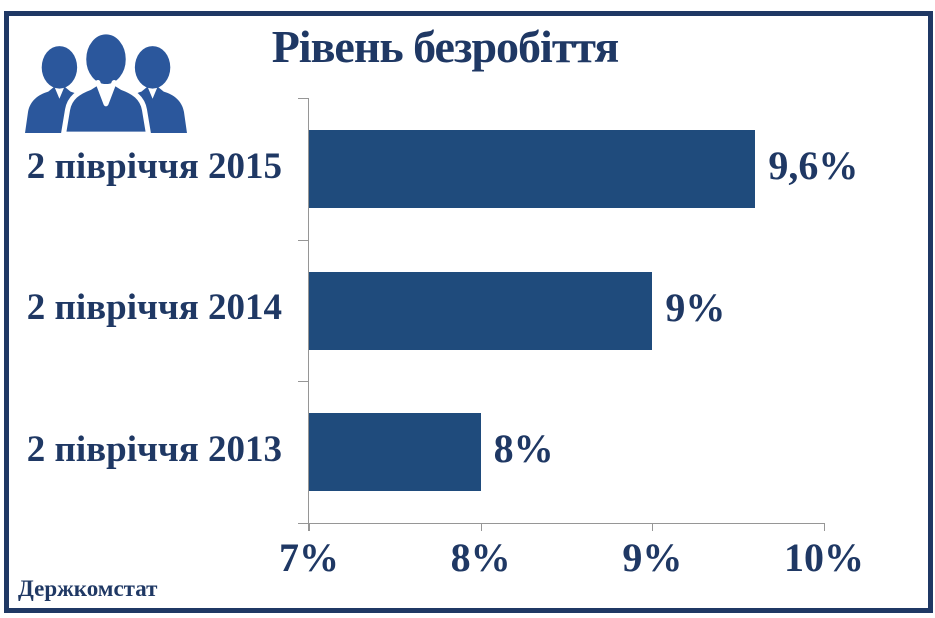 The image size is (935, 618). Describe the element at coordinates (309, 557) in the screenshot. I see `x-axis-tick-label: 7%` at that location.